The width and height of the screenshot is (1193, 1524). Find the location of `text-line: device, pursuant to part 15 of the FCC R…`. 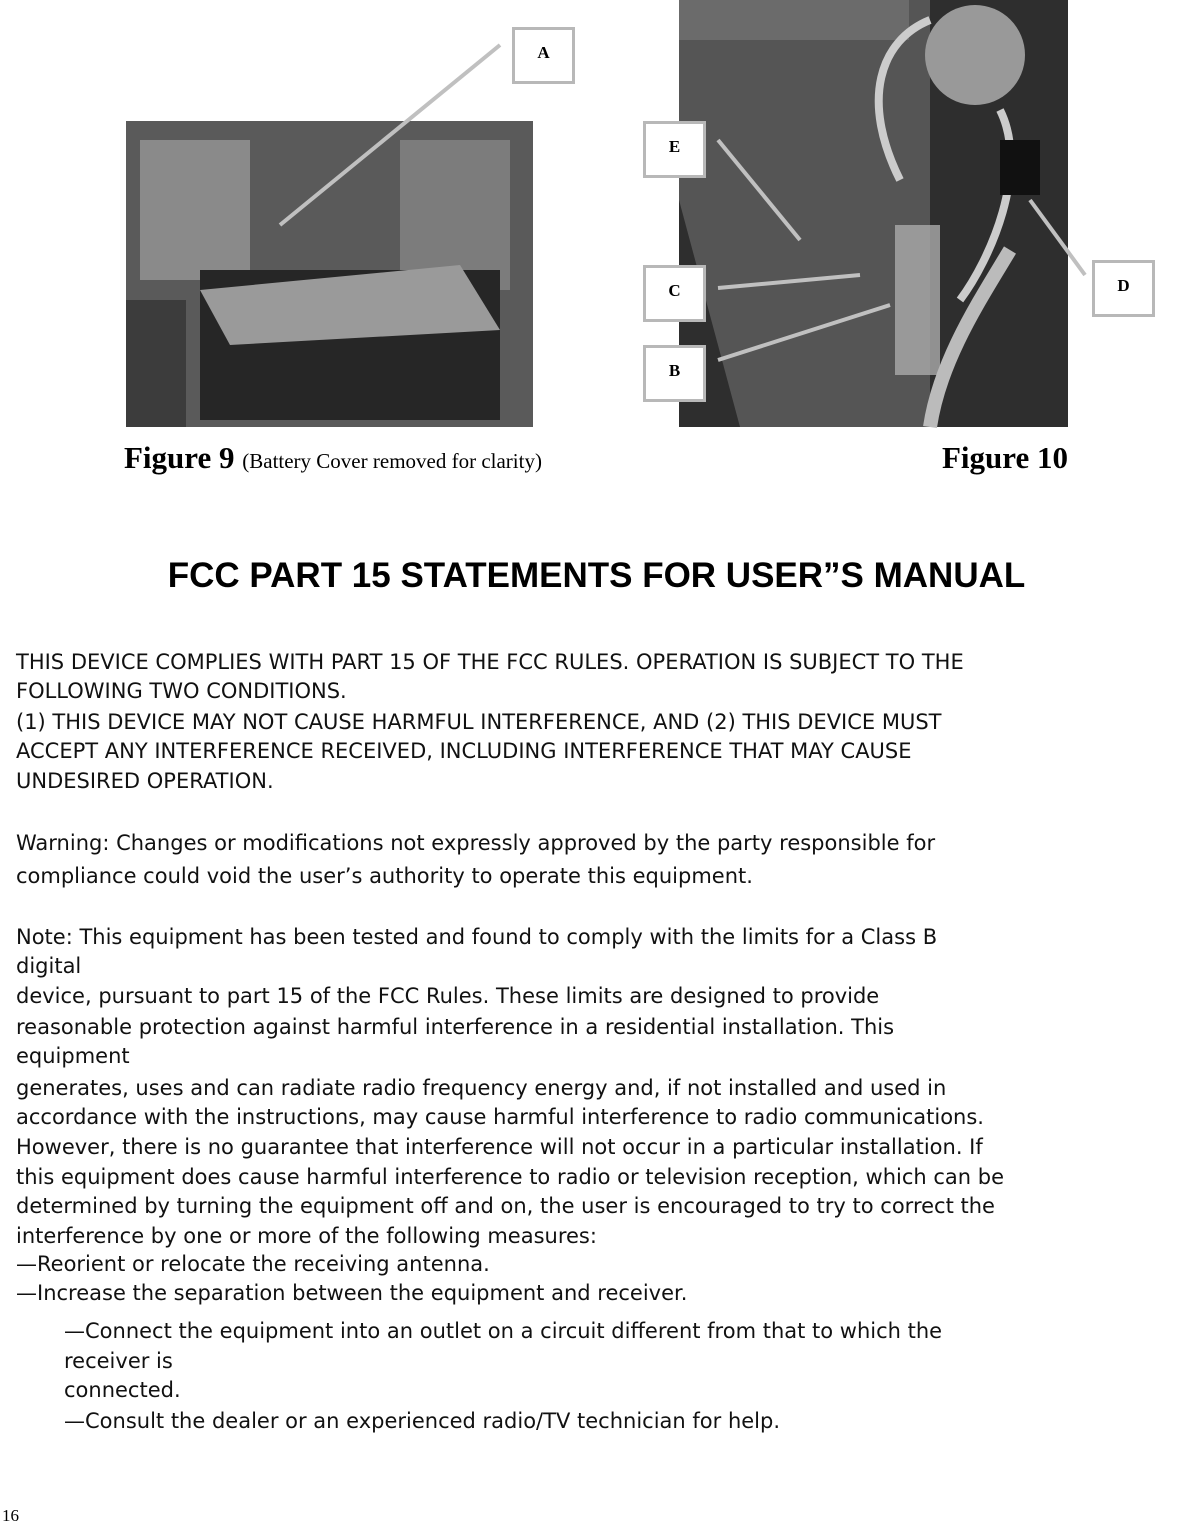

text-line: device, pursuant to part 15 of the FCC R… is located at coordinates (448, 996).